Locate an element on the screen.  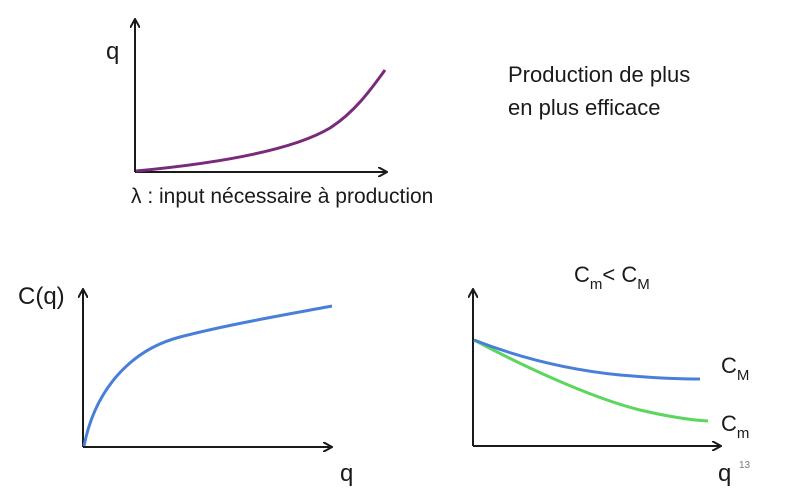
average-cost-curve is located at coordinates (587, 359).